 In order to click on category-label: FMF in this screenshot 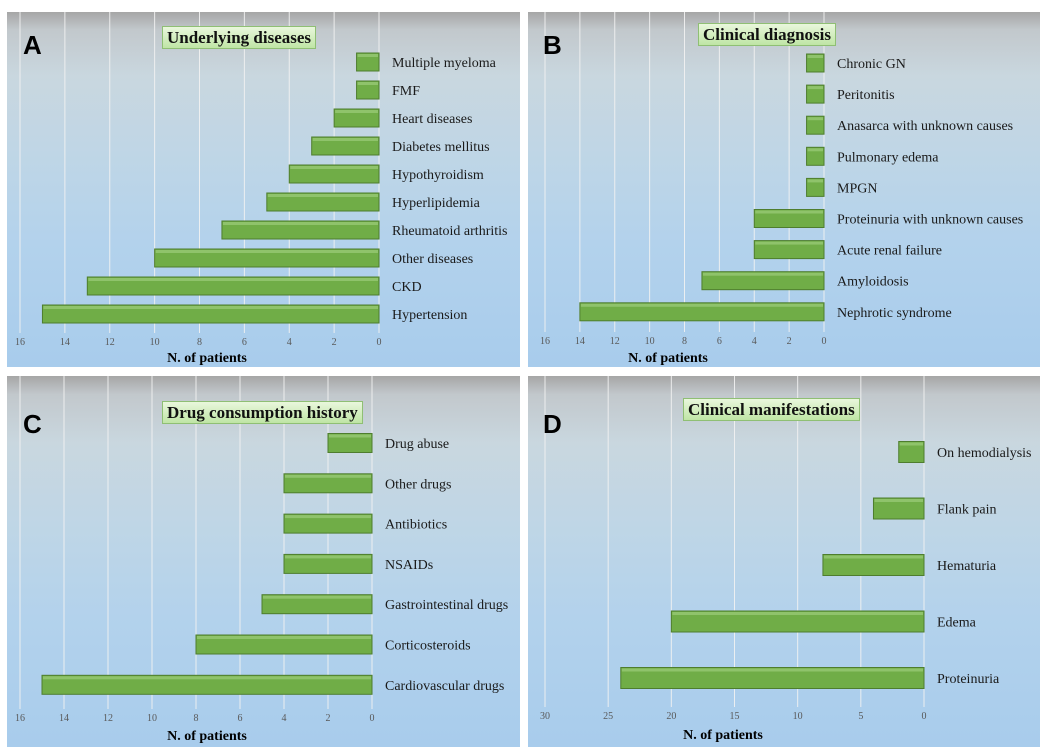, I will do `click(406, 91)`.